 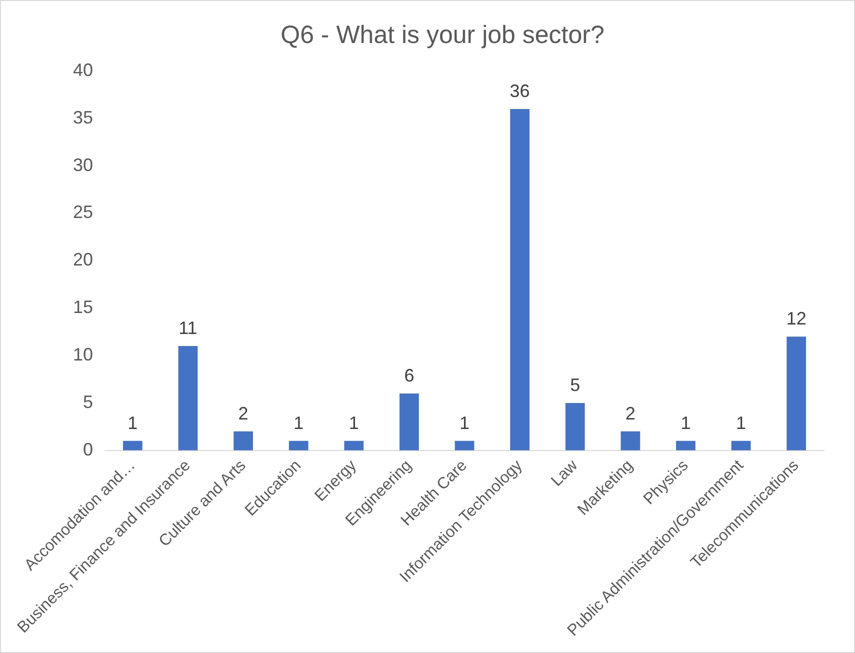 I want to click on y-tick-label: 30, so click(x=83, y=164).